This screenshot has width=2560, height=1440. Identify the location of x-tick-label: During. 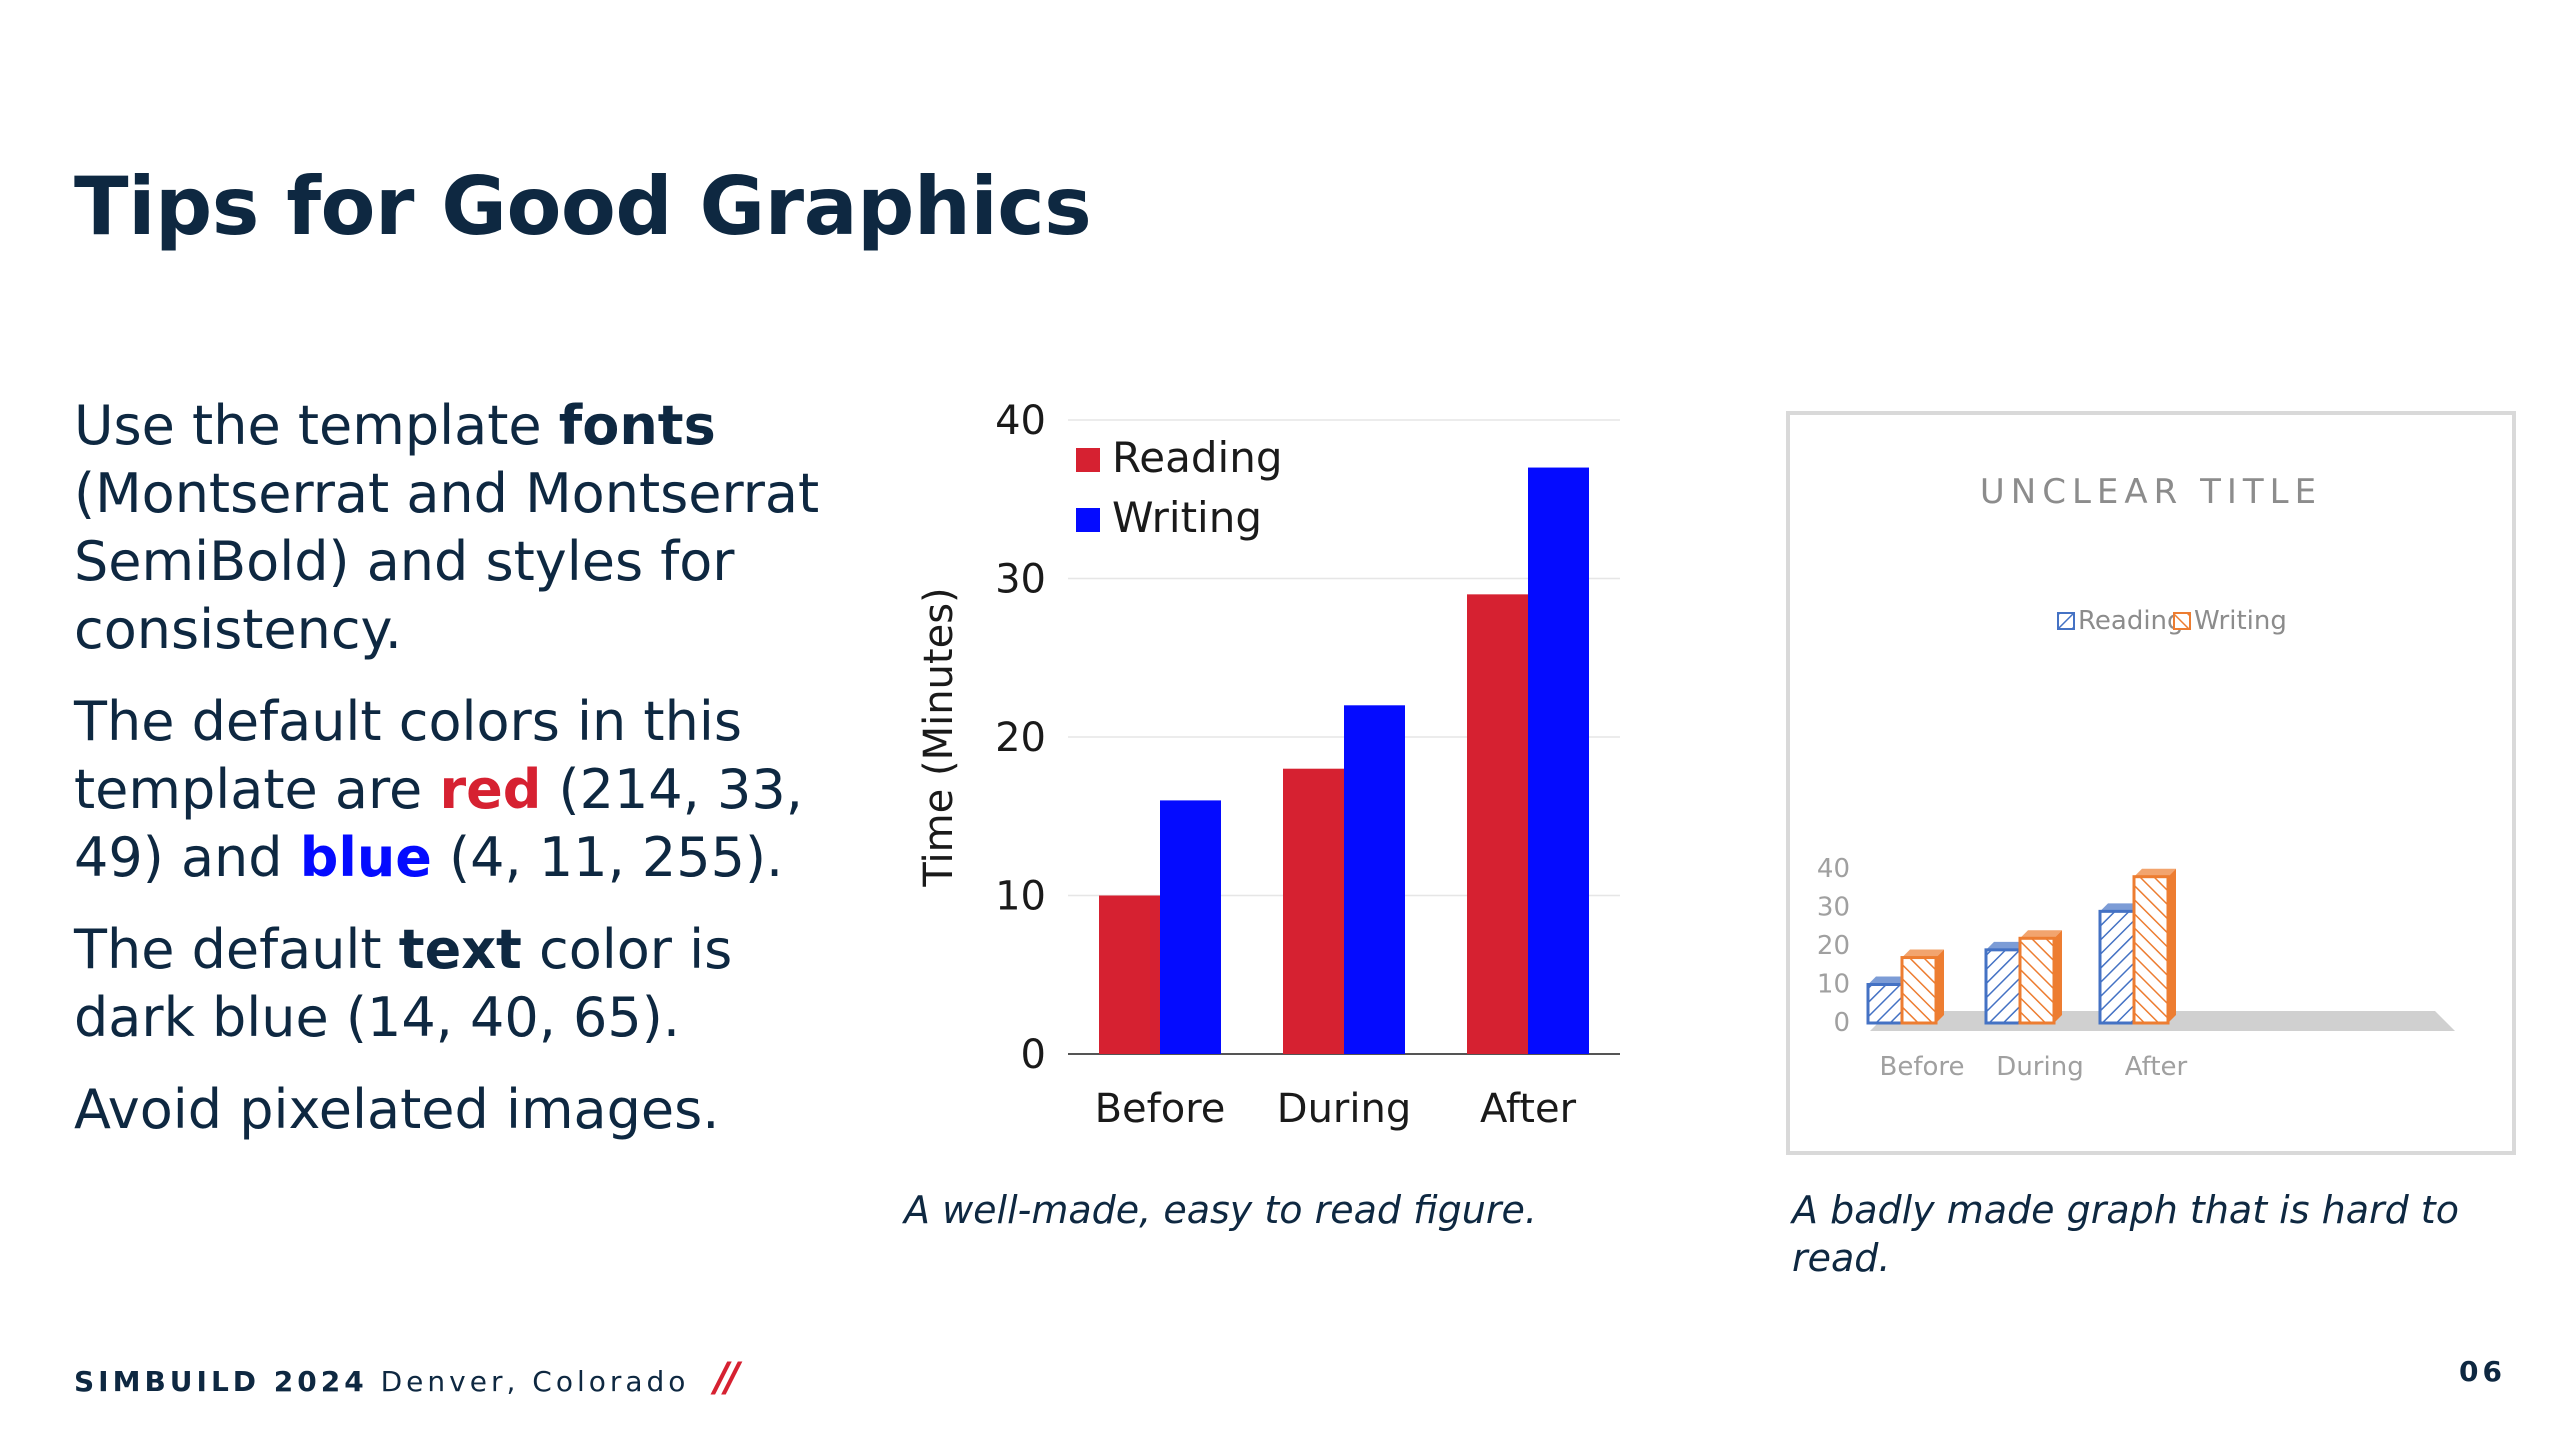
(1344, 1109).